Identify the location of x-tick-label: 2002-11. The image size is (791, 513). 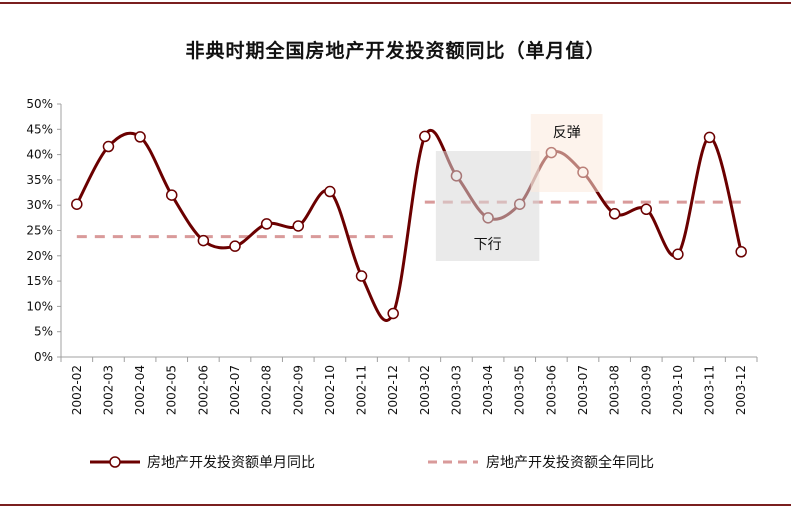
(362, 390).